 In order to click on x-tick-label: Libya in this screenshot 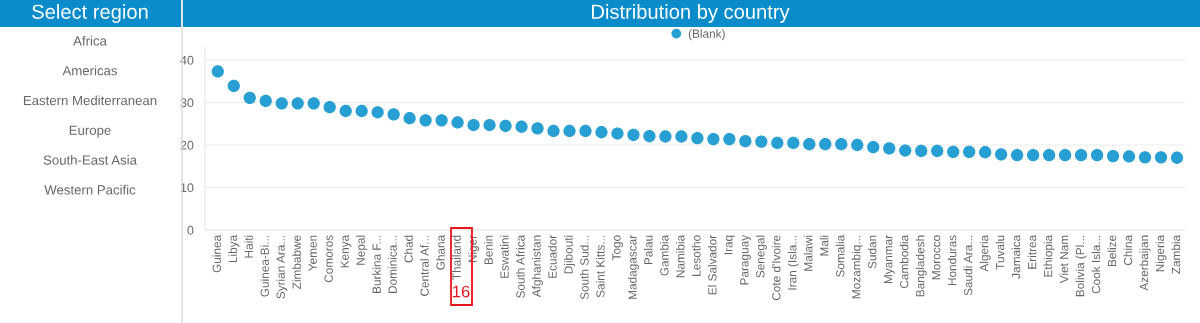, I will do `click(234, 248)`.